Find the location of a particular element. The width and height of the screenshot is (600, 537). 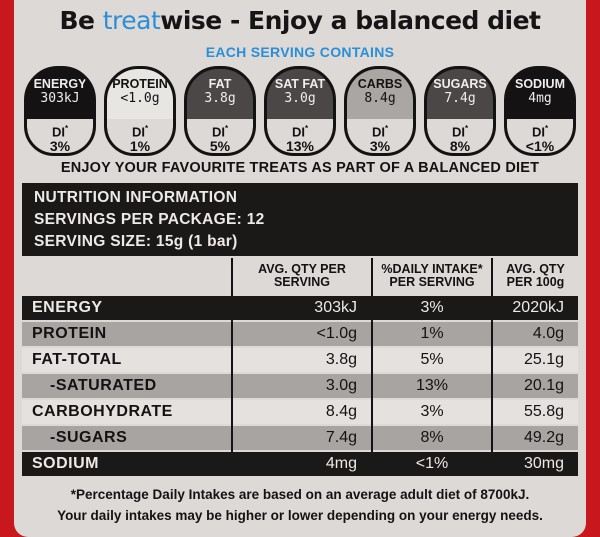

qty-per-serving: 3.0g is located at coordinates (301, 385).